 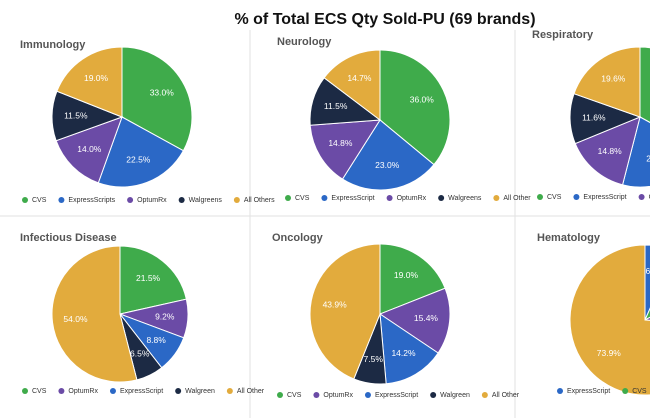 I want to click on page-title: % of Total ECS Qty Sold-PU (69 brands), so click(x=384, y=19).